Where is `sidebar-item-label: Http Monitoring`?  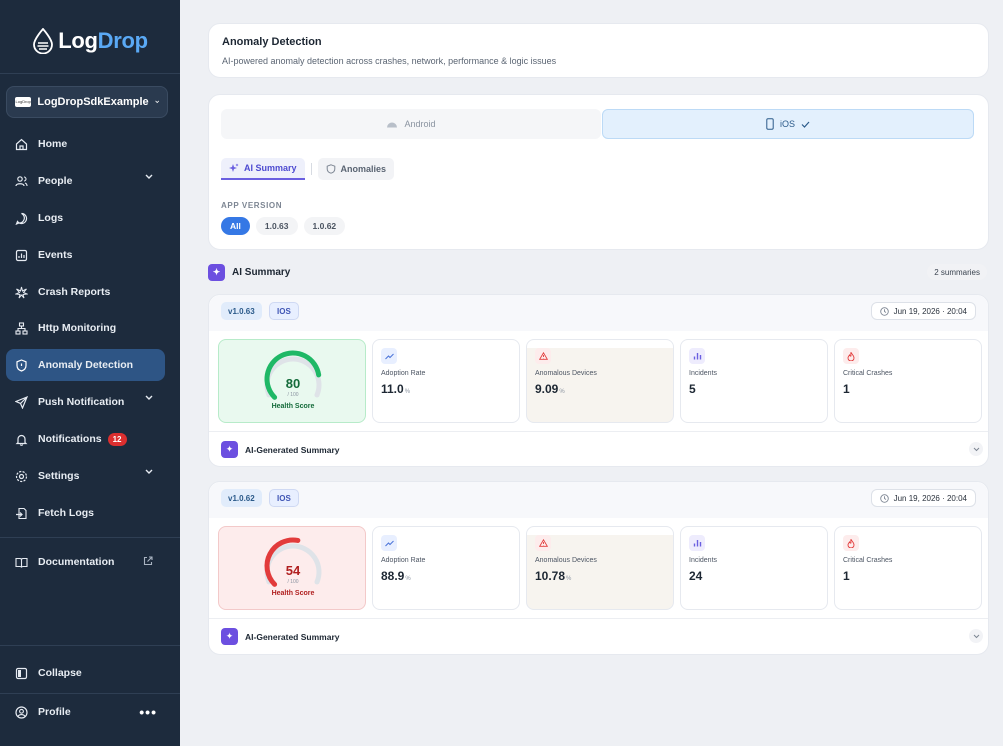 sidebar-item-label: Http Monitoring is located at coordinates (77, 328).